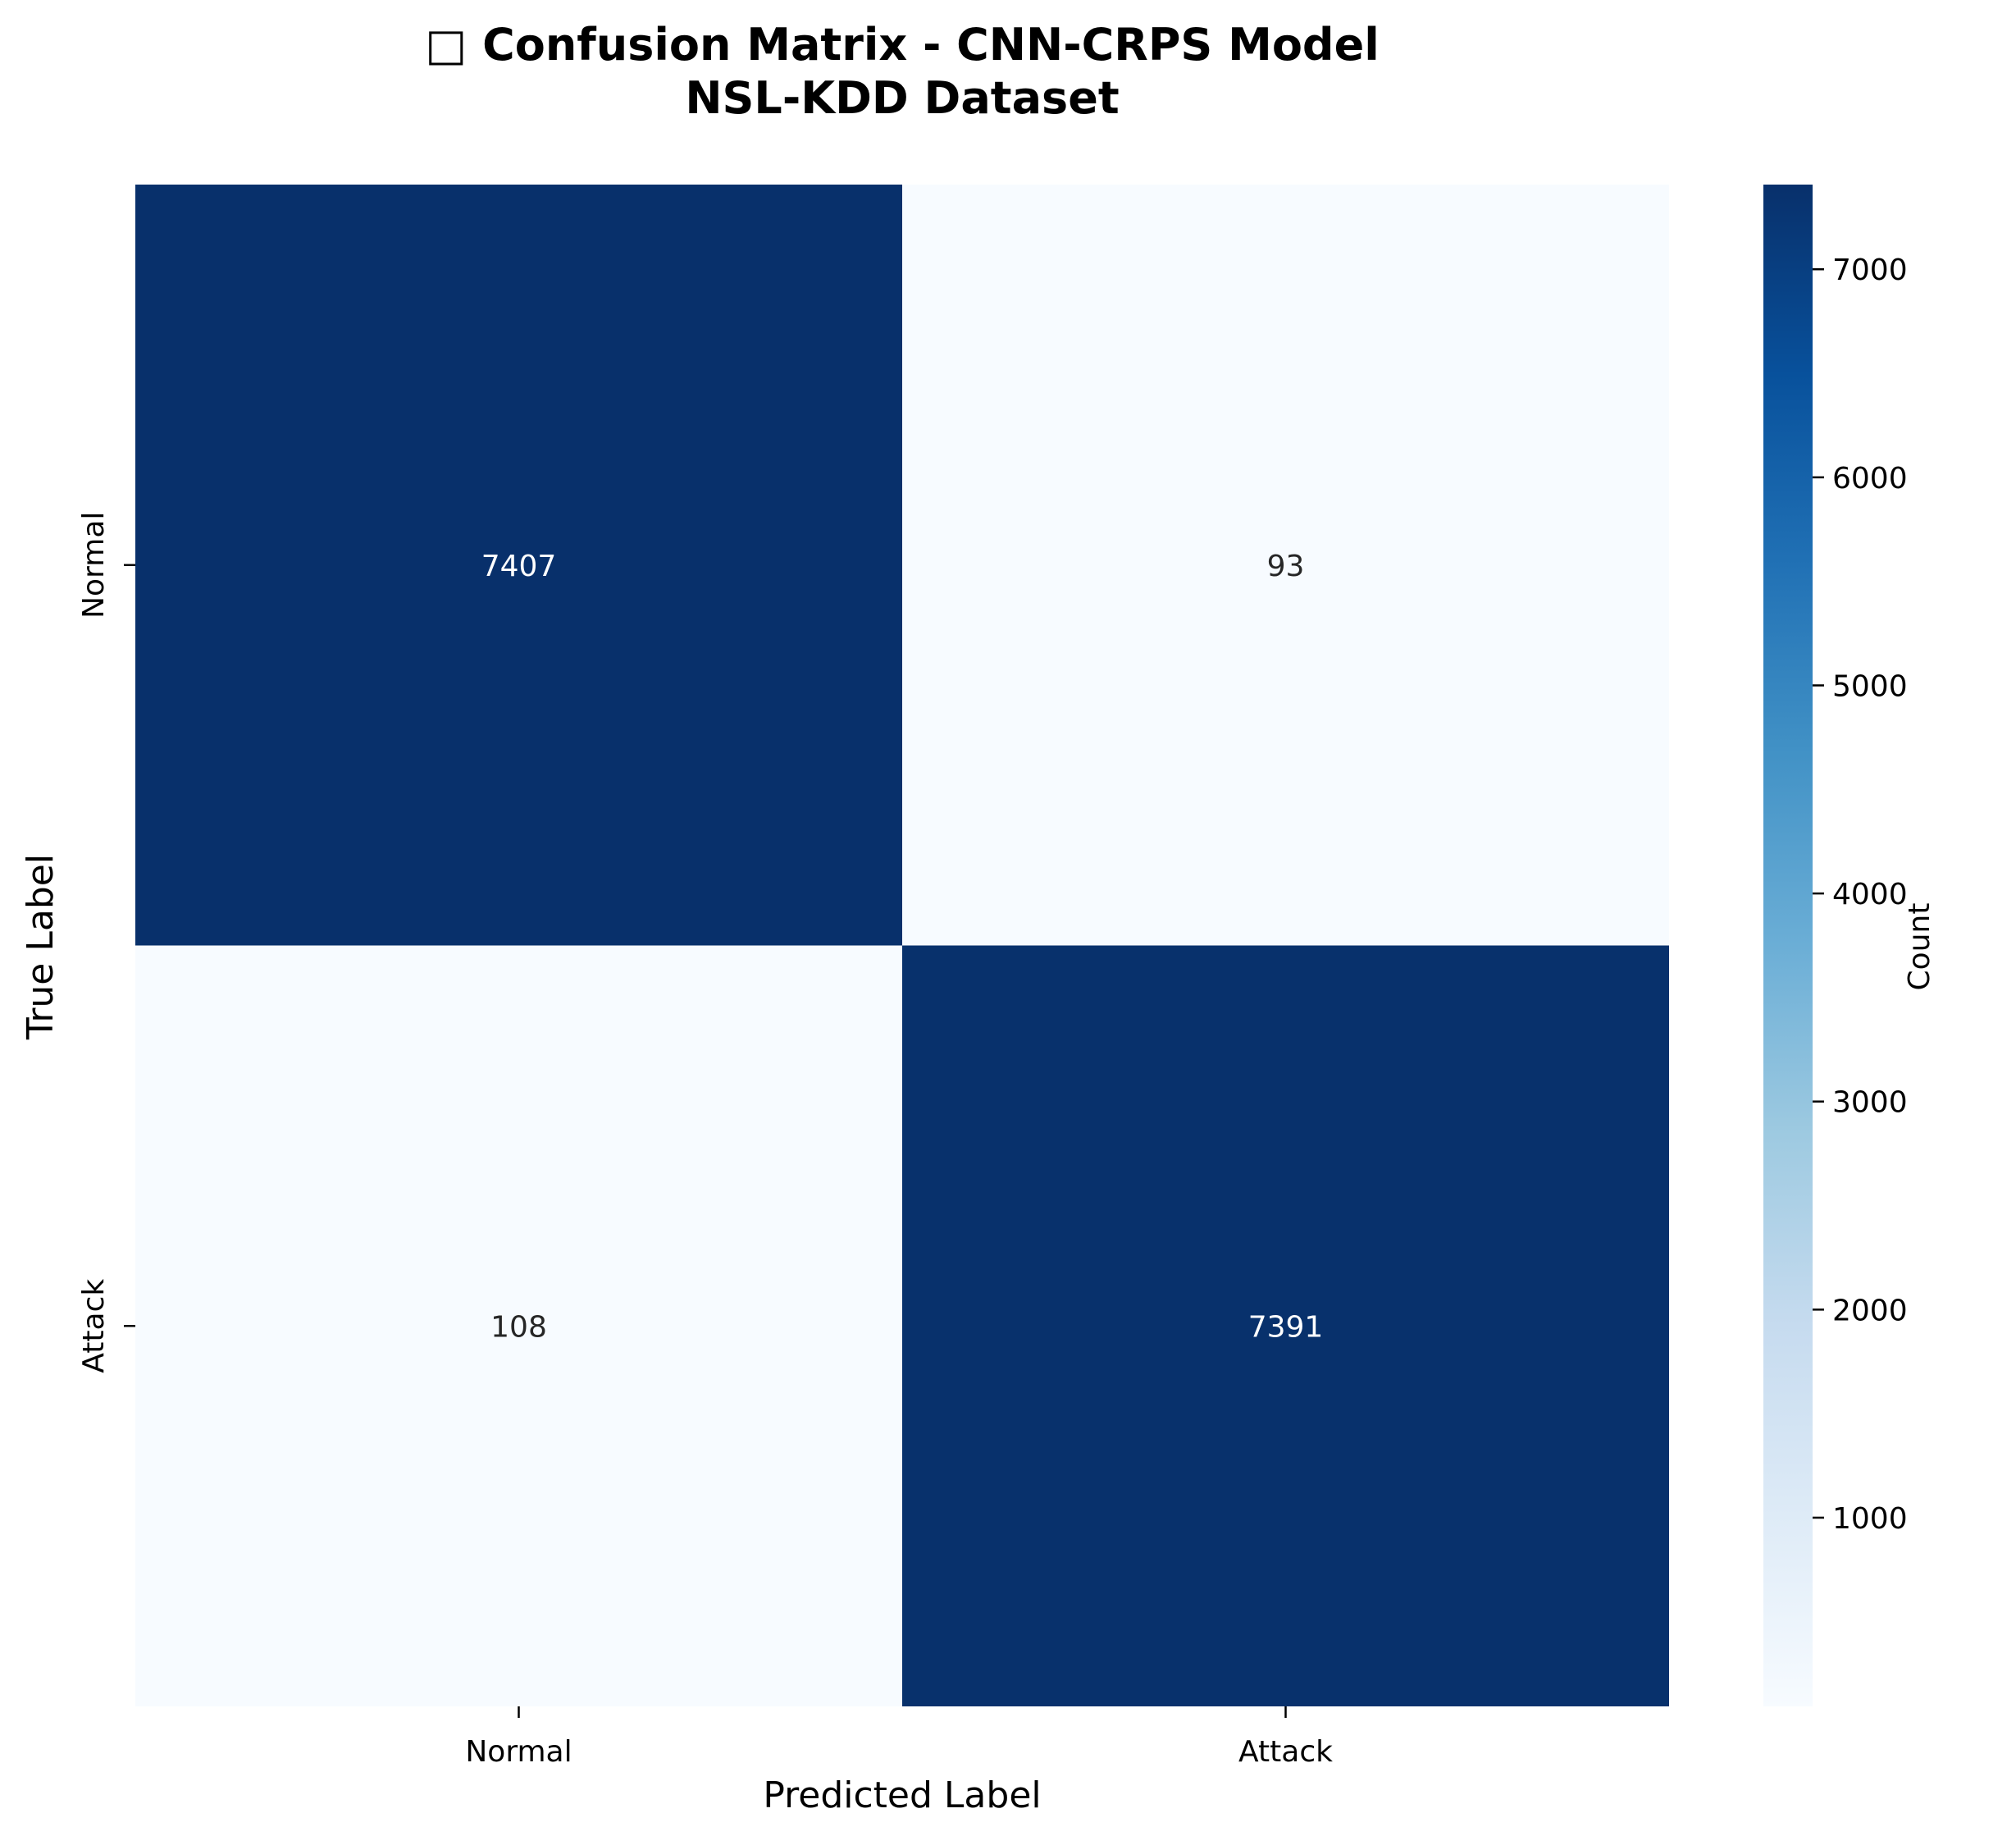  What do you see at coordinates (902, 98) in the screenshot?
I see `chart-title-line2: NSL-KDD Dataset` at bounding box center [902, 98].